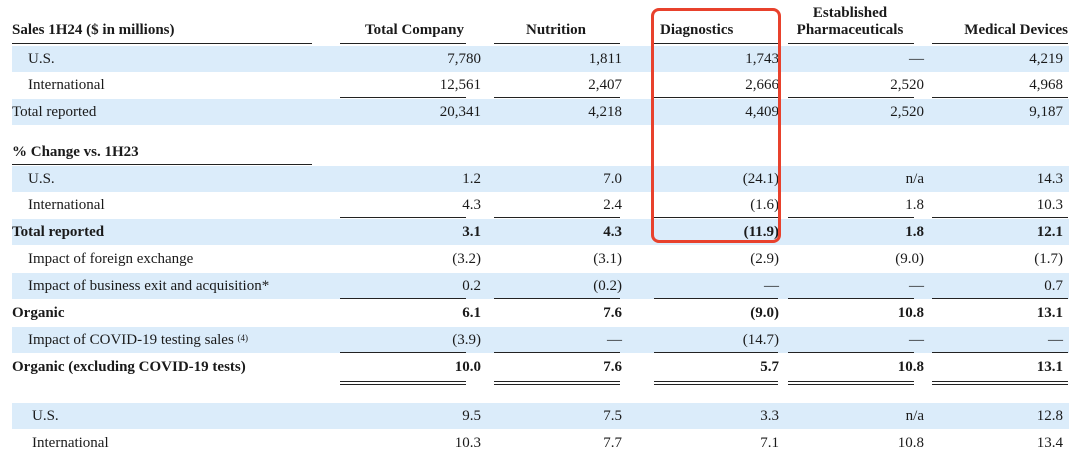  What do you see at coordinates (850, 13) in the screenshot?
I see `col-header-established-line1: Established` at bounding box center [850, 13].